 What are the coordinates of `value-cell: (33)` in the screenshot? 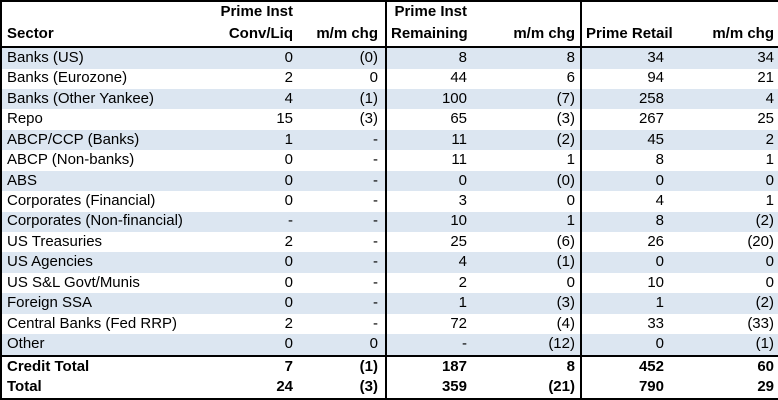 It's located at (760, 323).